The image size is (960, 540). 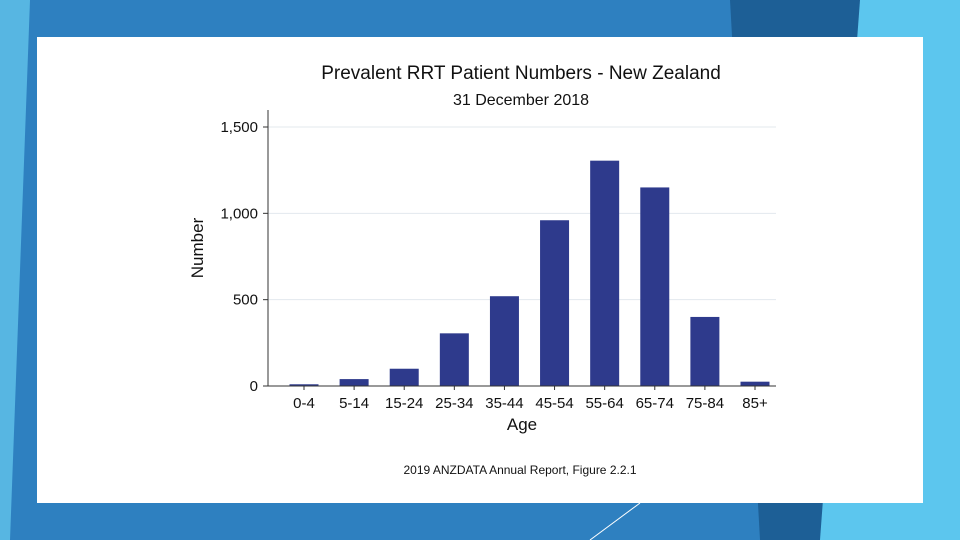 What do you see at coordinates (454, 403) in the screenshot?
I see `x-tick-label: 25-34` at bounding box center [454, 403].